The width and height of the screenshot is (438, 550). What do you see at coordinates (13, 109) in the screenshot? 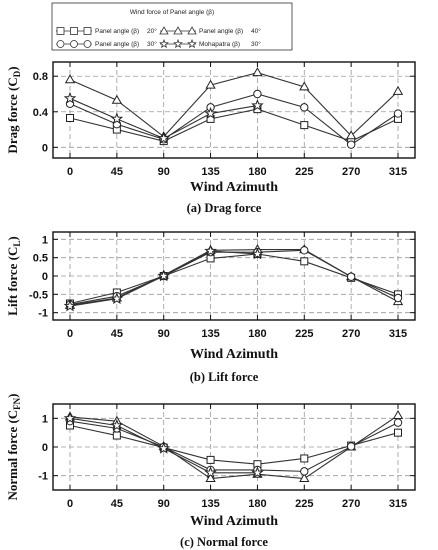
I see `y-axis-title: Drag force (CD)` at bounding box center [13, 109].